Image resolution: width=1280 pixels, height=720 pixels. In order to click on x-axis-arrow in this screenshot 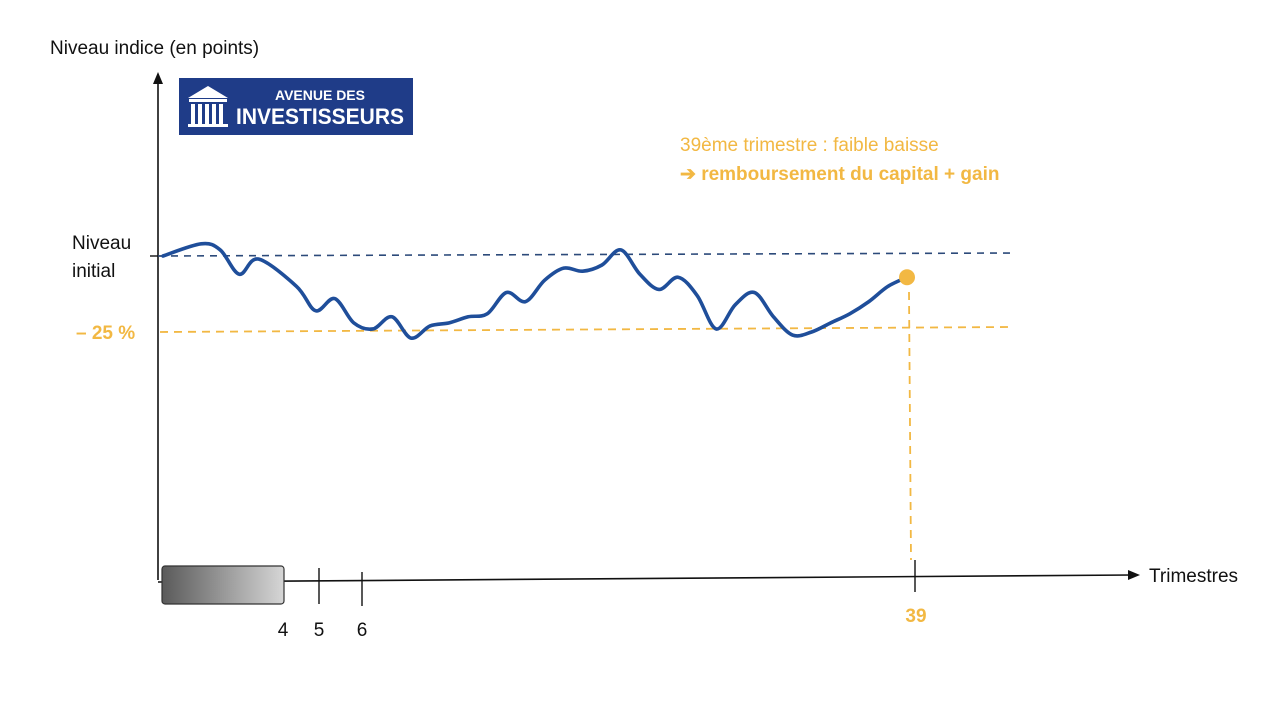, I will do `click(1134, 575)`.